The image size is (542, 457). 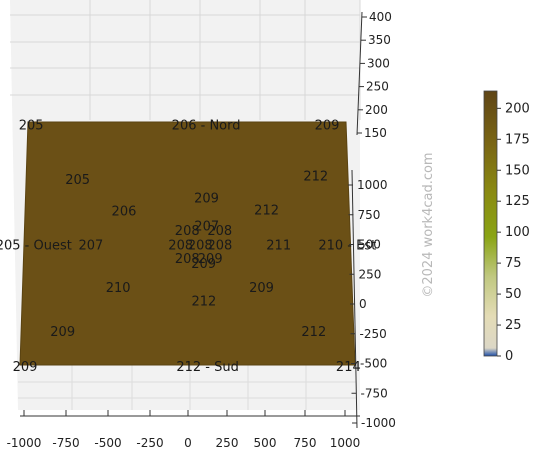 I want to click on point-label: 210, so click(x=118, y=288).